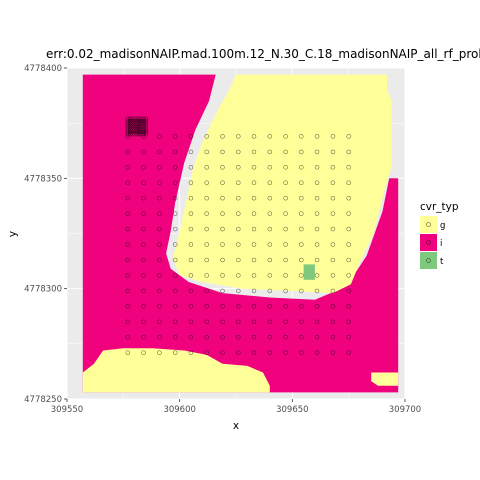  What do you see at coordinates (428, 224) in the screenshot?
I see `legend-marker-g` at bounding box center [428, 224].